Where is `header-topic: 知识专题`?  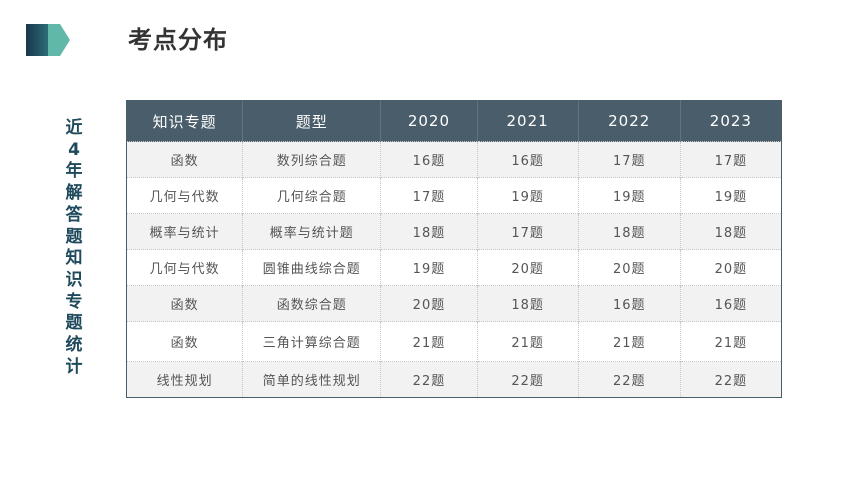
header-topic: 知识专题 is located at coordinates (184, 121).